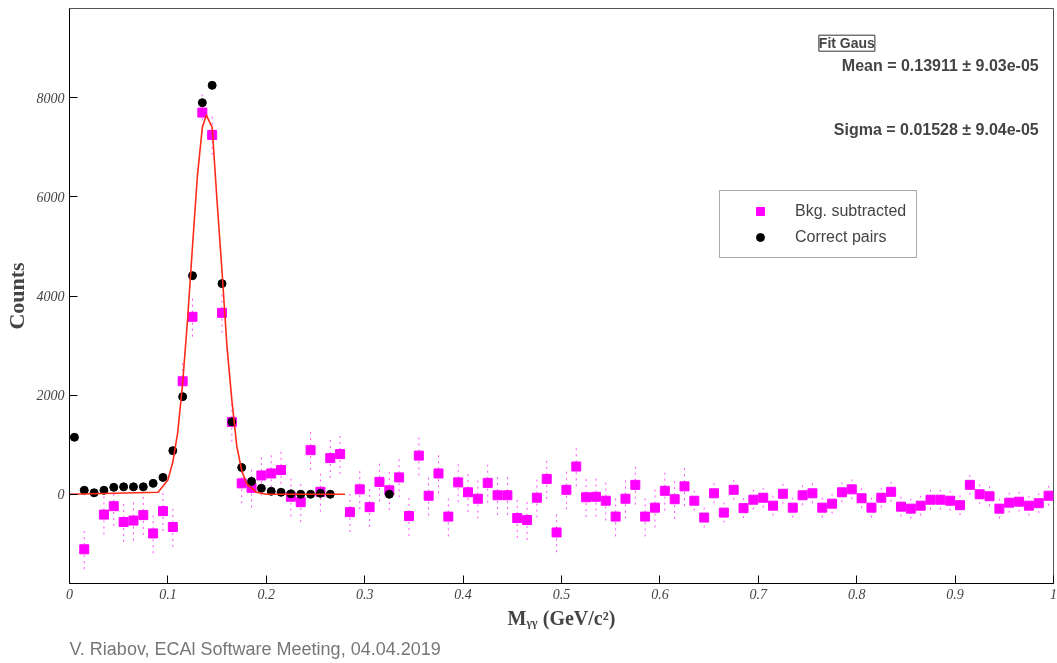 This screenshot has width=1057, height=663. I want to click on legend-label: Correct pairs, so click(841, 237).